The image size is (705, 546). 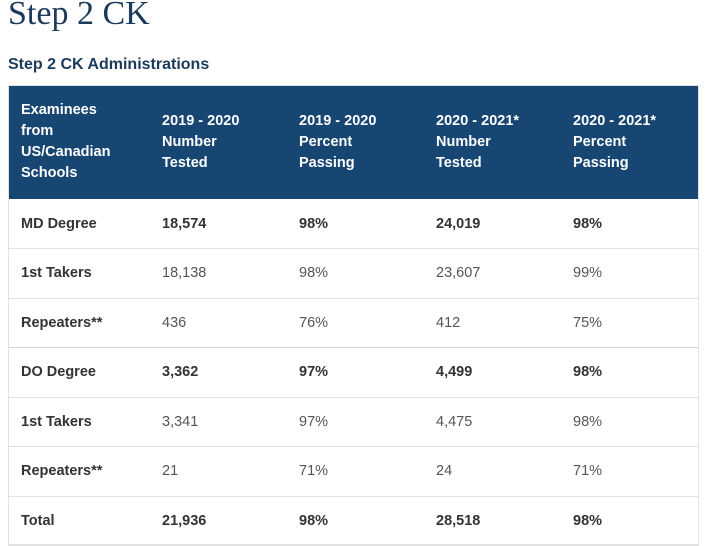 What do you see at coordinates (314, 322) in the screenshot?
I see `cell-value: 76%` at bounding box center [314, 322].